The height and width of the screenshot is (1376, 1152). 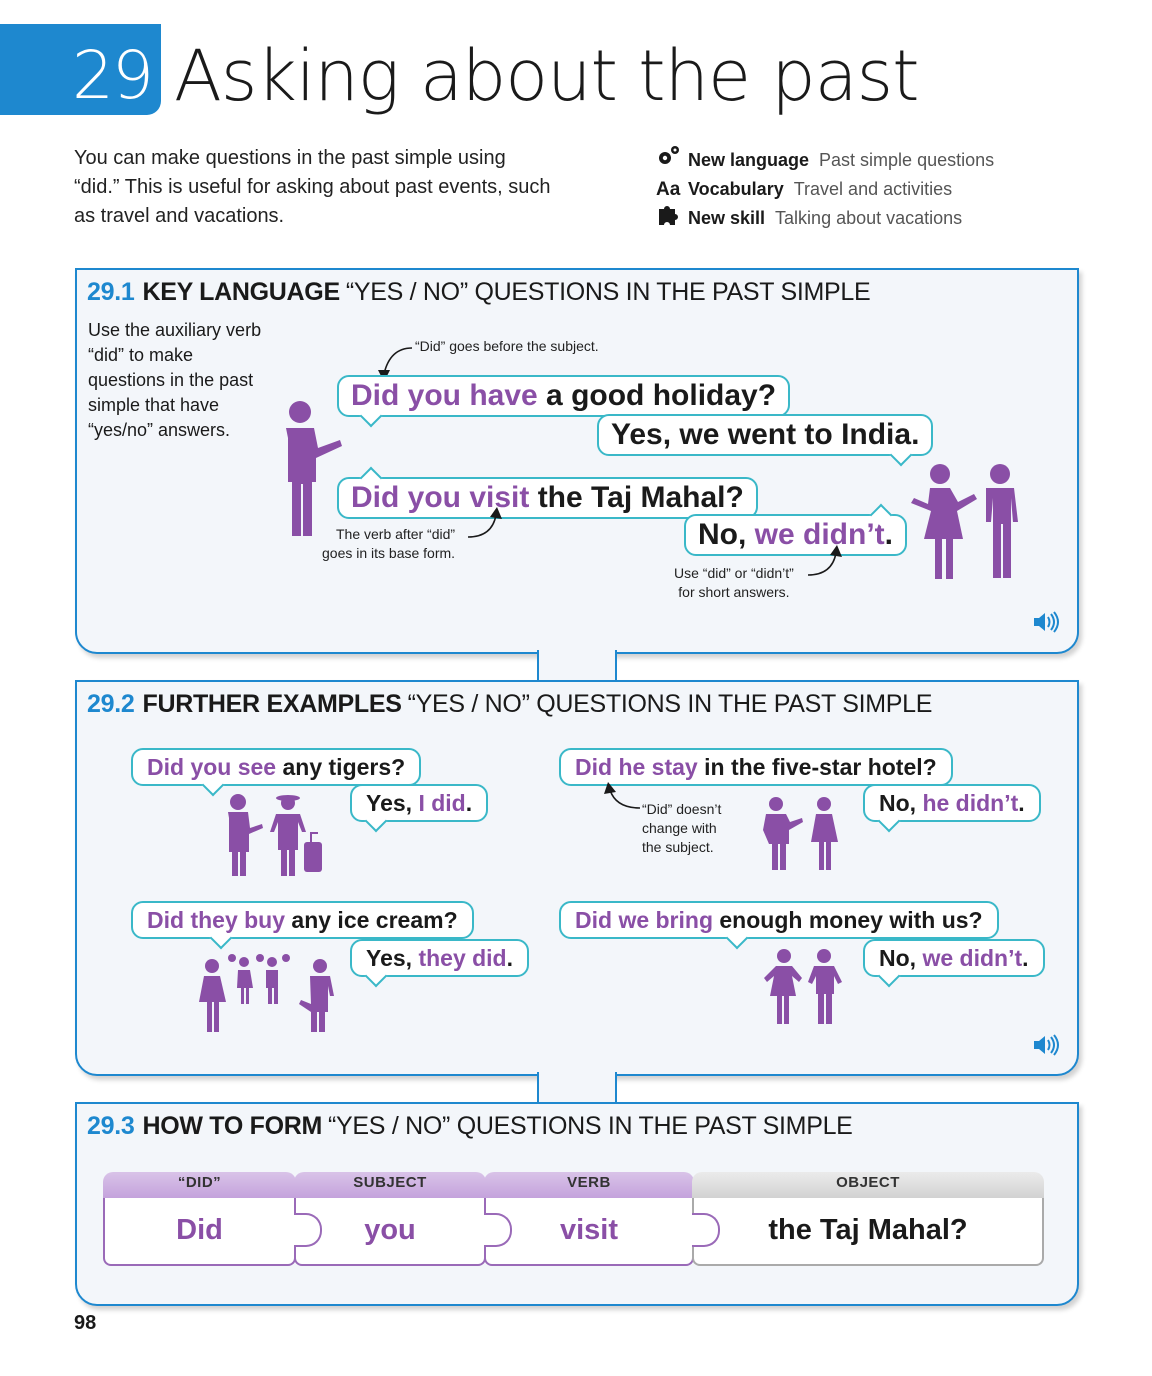 I want to click on answer-bubble: Yes, we went to India., so click(x=765, y=440).